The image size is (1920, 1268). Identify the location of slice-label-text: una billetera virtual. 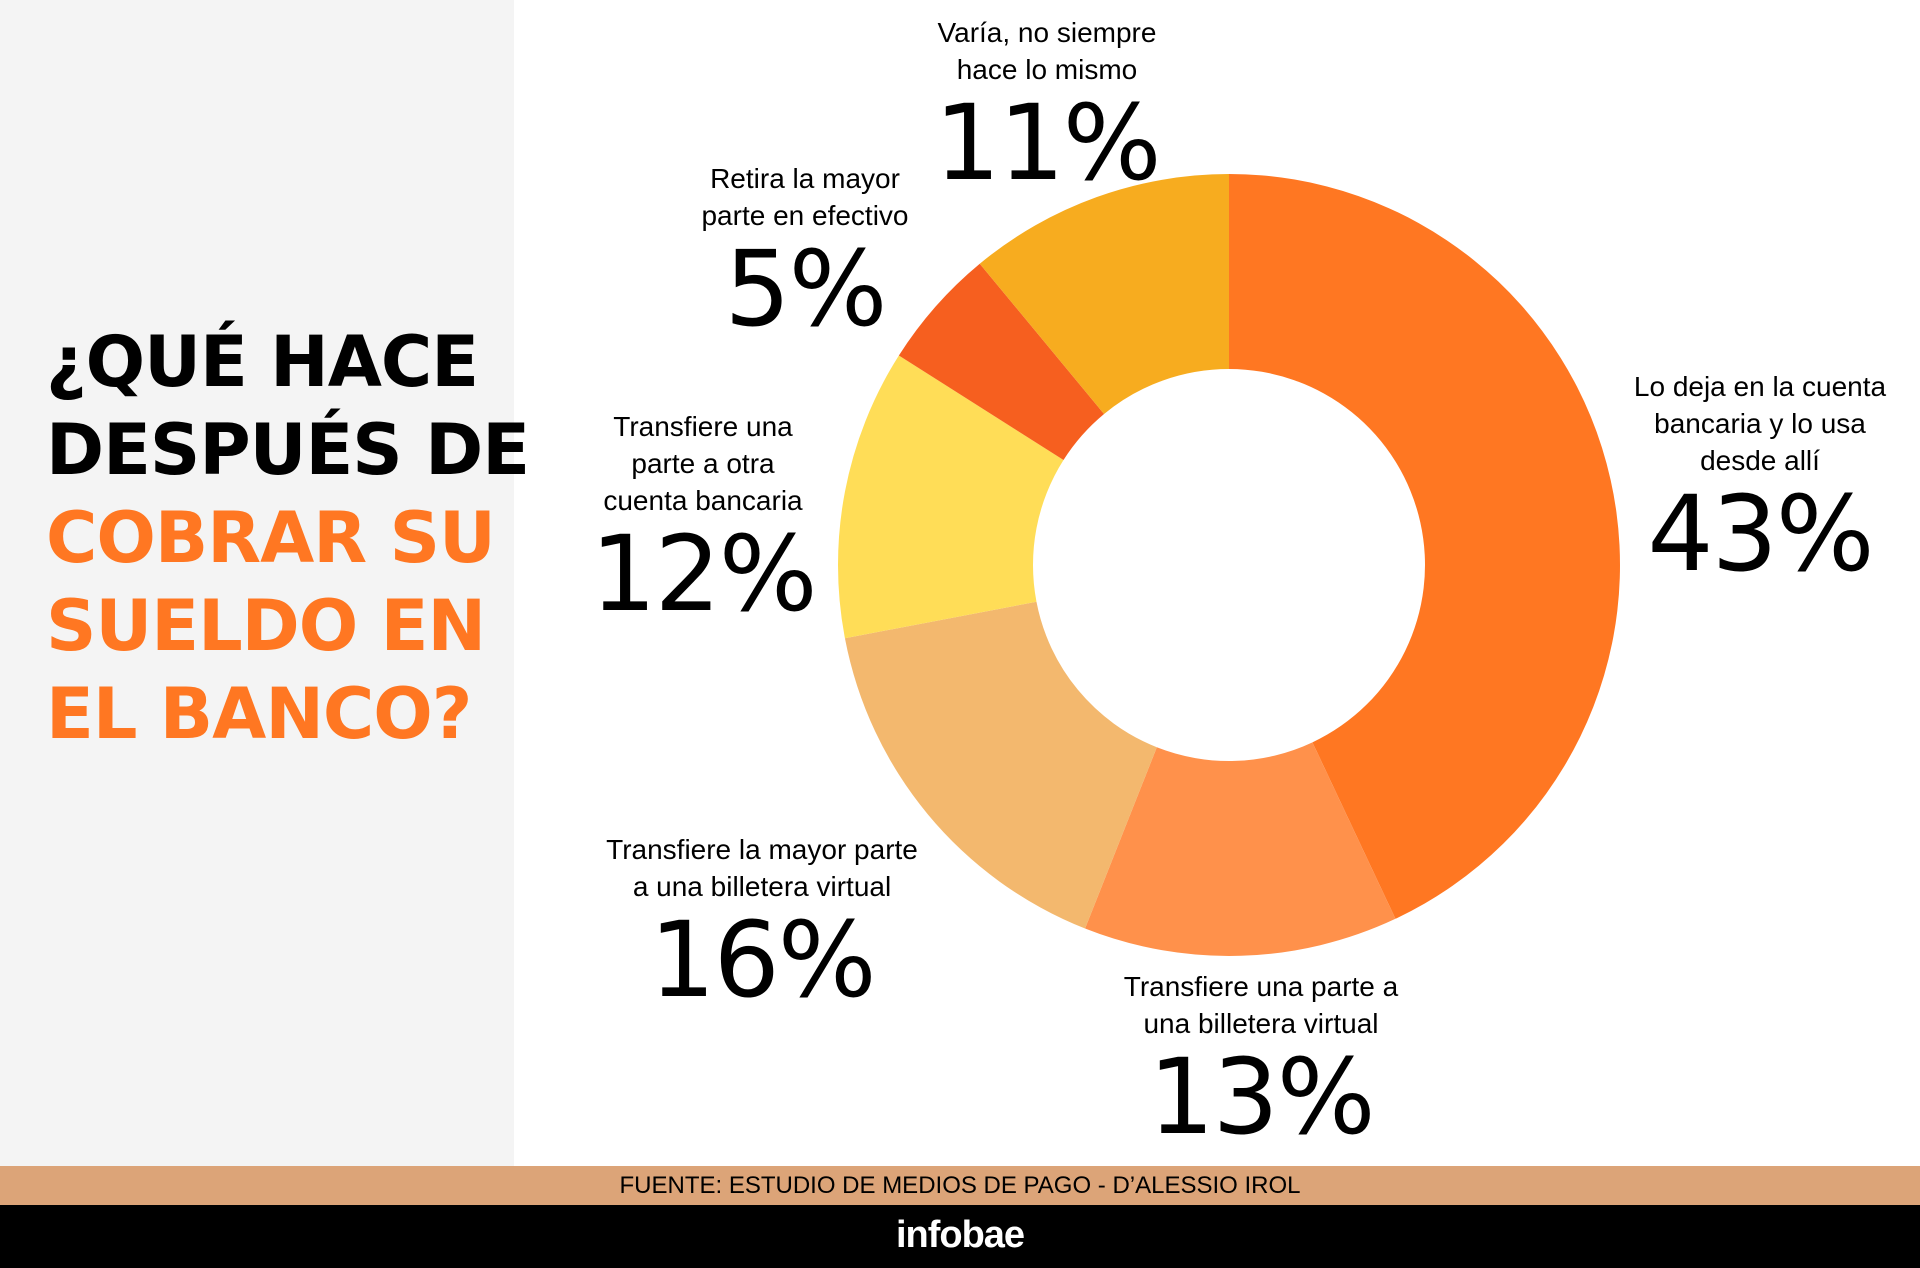
(1261, 1023).